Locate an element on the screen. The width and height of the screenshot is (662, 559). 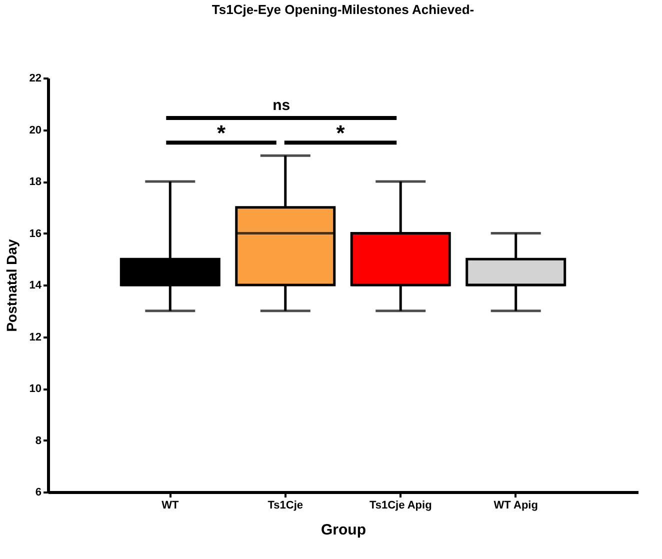
y-tick-label: 10 is located at coordinates (35, 389).